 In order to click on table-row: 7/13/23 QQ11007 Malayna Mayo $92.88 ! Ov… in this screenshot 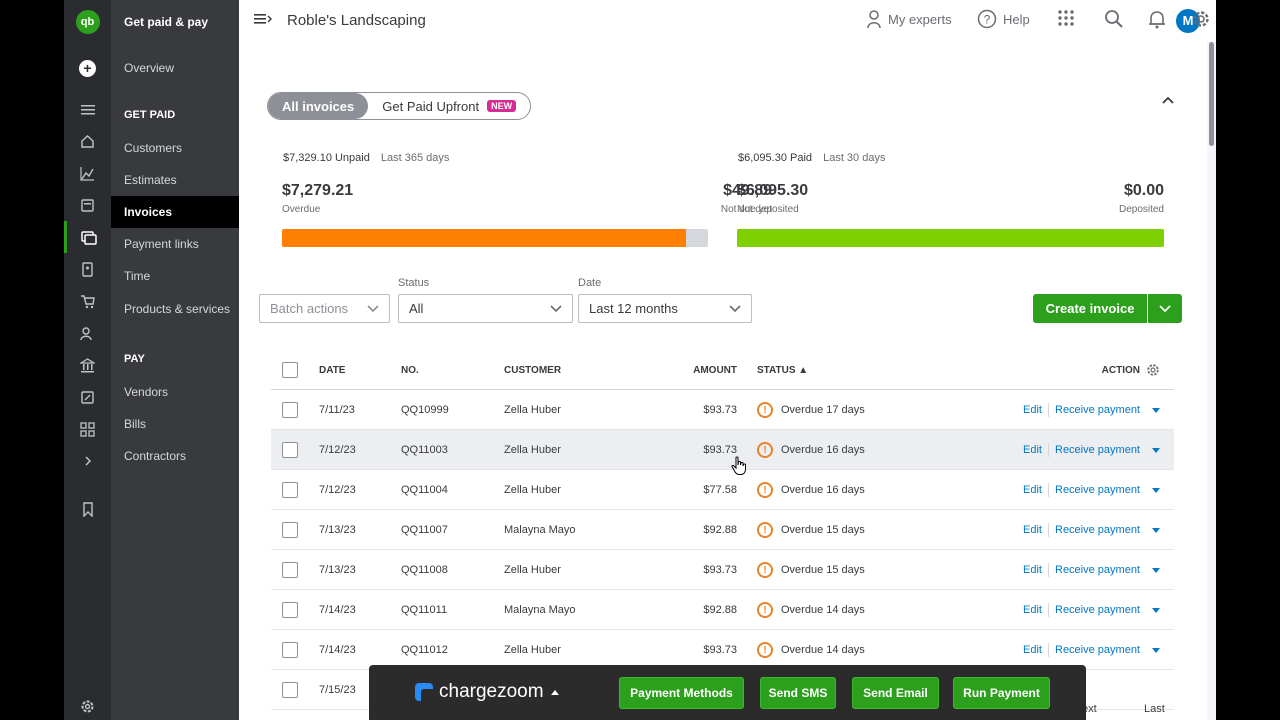, I will do `click(722, 530)`.